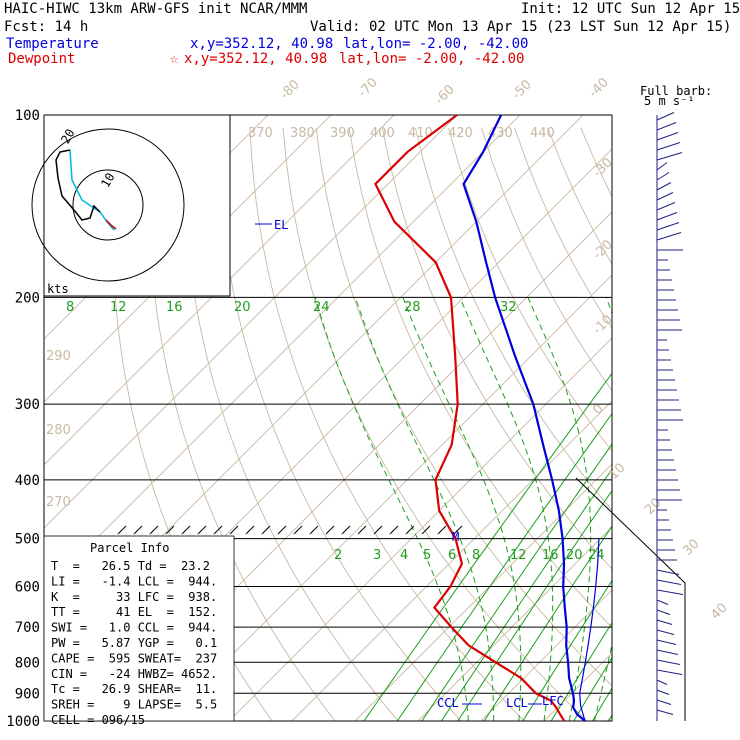 The height and width of the screenshot is (740, 740). What do you see at coordinates (589, 630) in the screenshot?
I see `parcel-line` at bounding box center [589, 630].